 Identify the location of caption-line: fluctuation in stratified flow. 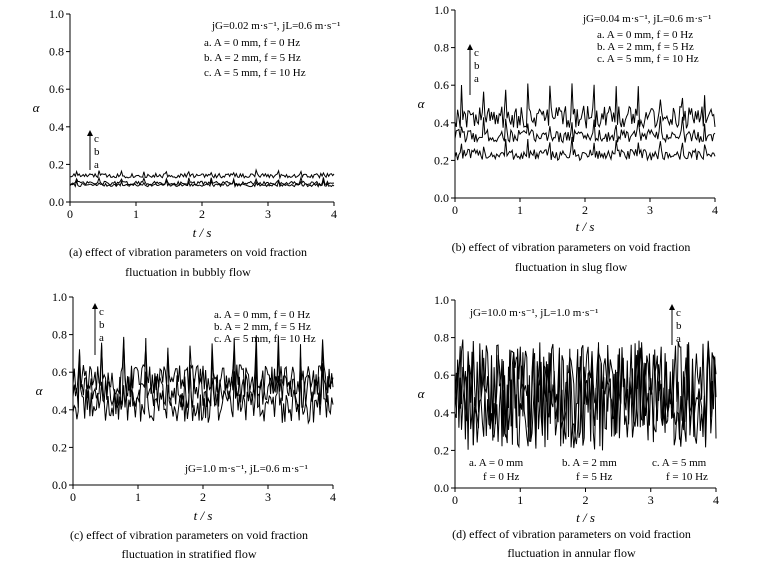
(189, 554).